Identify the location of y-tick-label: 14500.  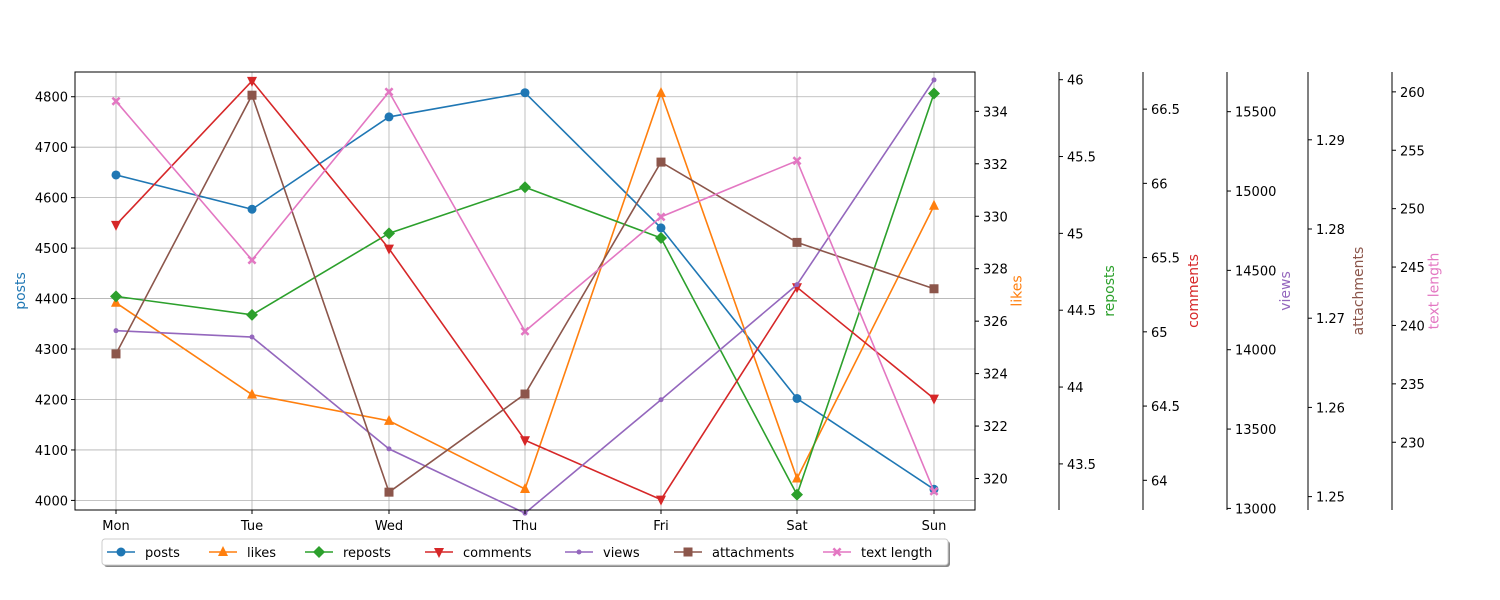
(1255, 271).